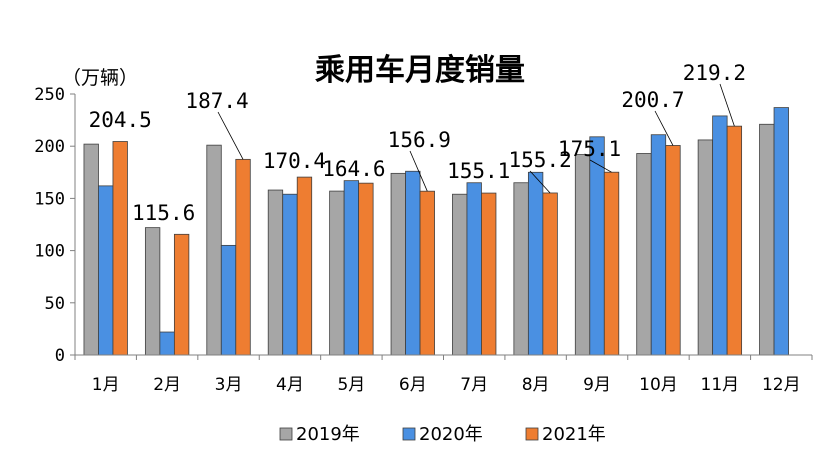 The height and width of the screenshot is (469, 816). I want to click on y-tick-label: 100, so click(49, 252).